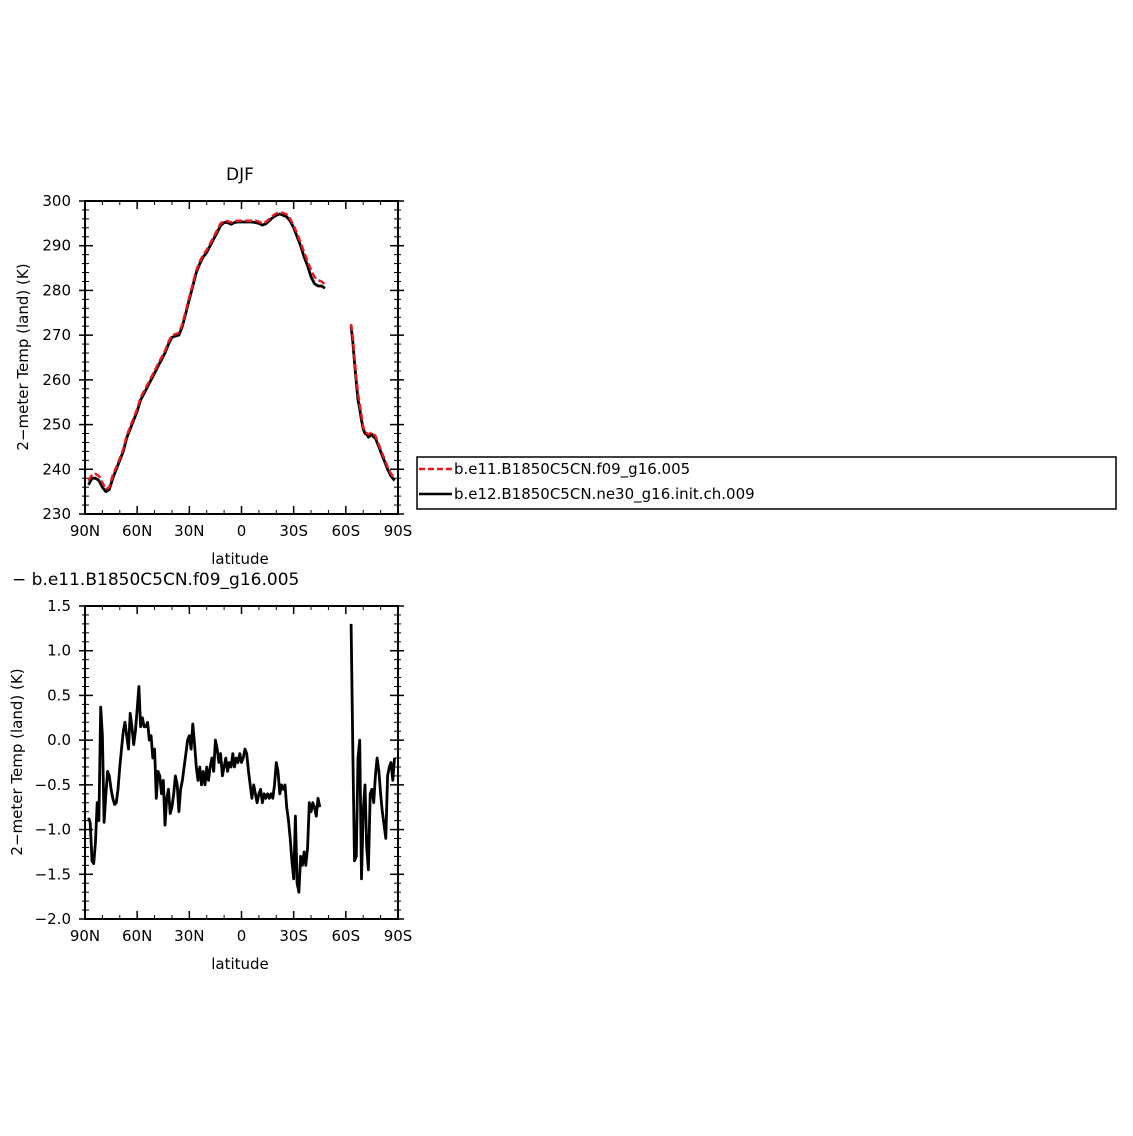 Image resolution: width=1133 pixels, height=1136 pixels. What do you see at coordinates (53, 874) in the screenshot?
I see `y-tick-label: −1.5` at bounding box center [53, 874].